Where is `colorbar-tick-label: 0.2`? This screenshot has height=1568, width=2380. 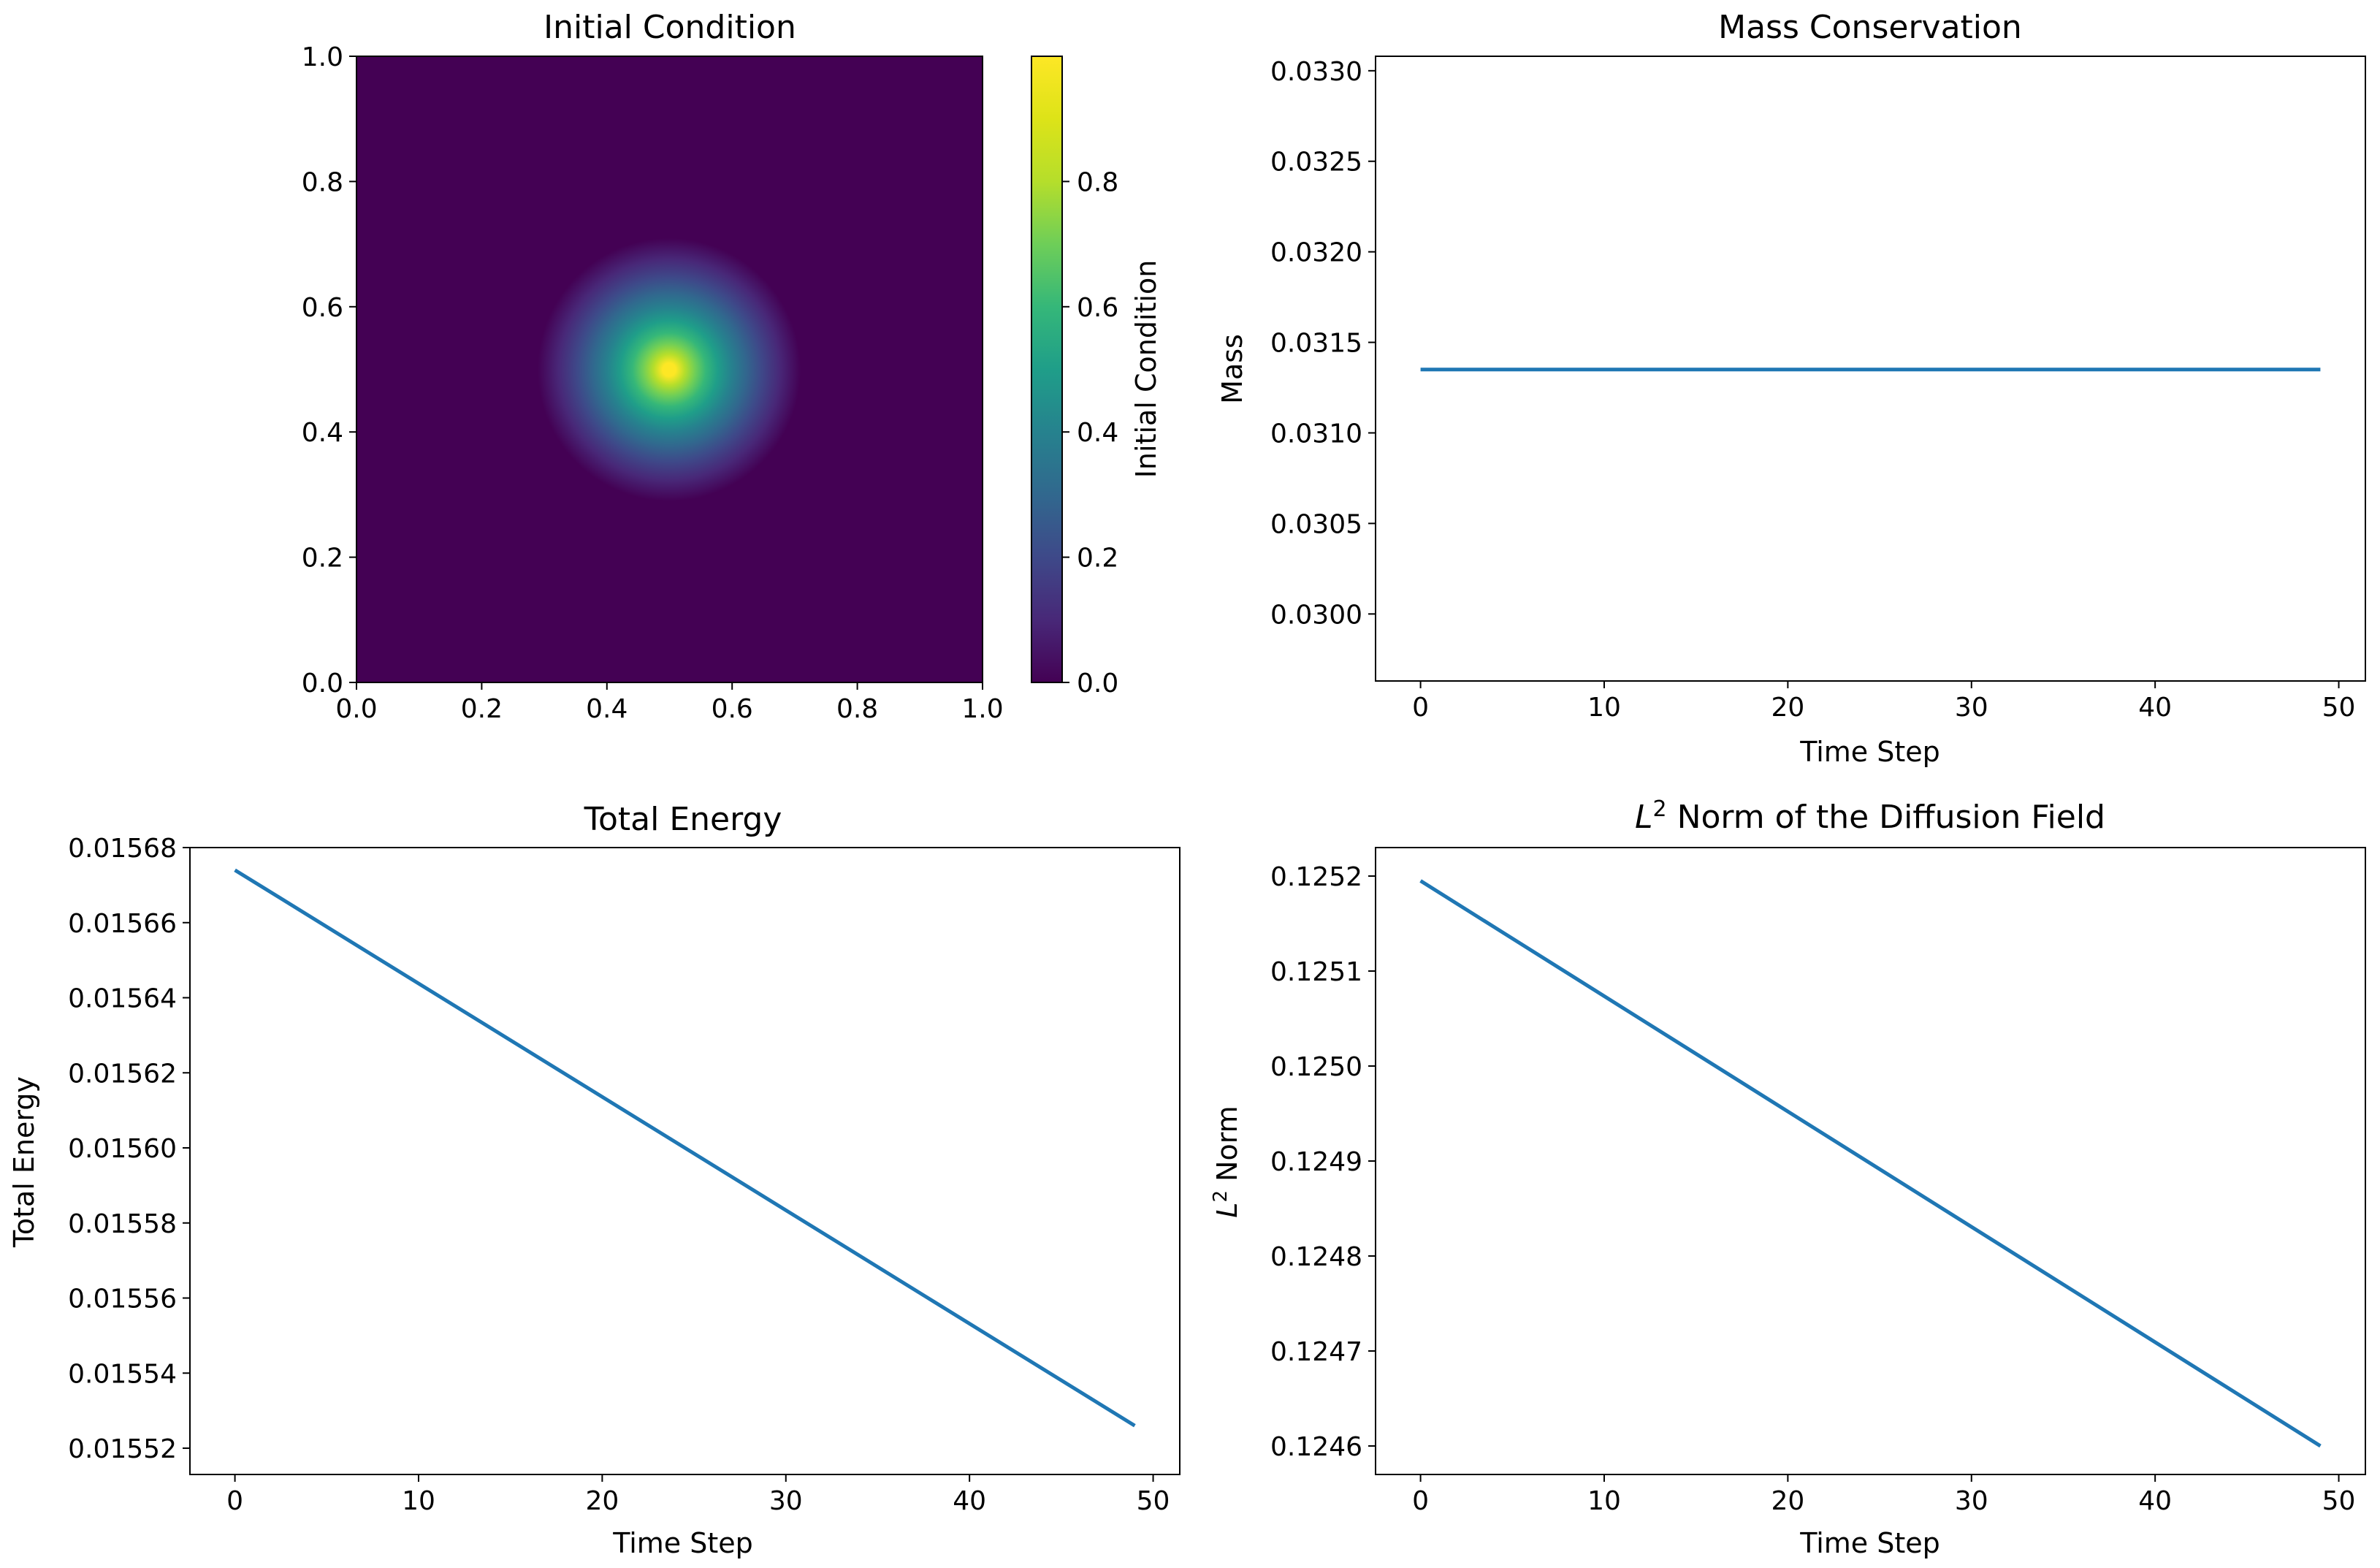
colorbar-tick-label: 0.2 is located at coordinates (1097, 559).